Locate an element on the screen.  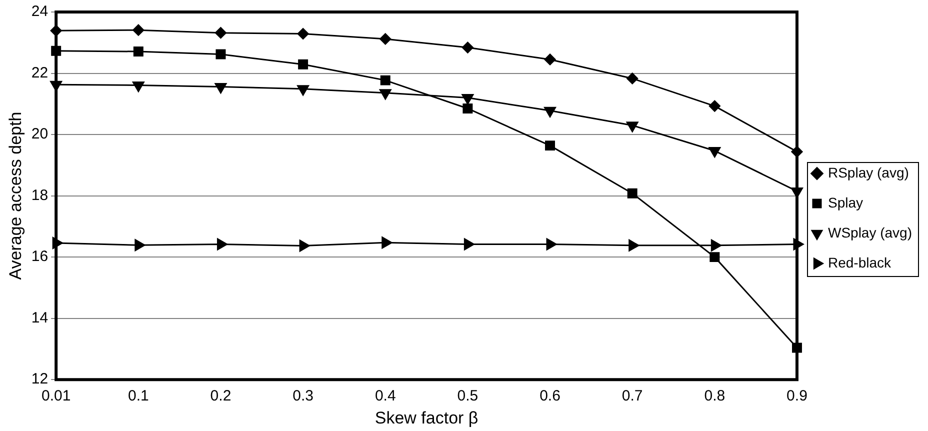
y-tick-label: 20 is located at coordinates (39, 134).